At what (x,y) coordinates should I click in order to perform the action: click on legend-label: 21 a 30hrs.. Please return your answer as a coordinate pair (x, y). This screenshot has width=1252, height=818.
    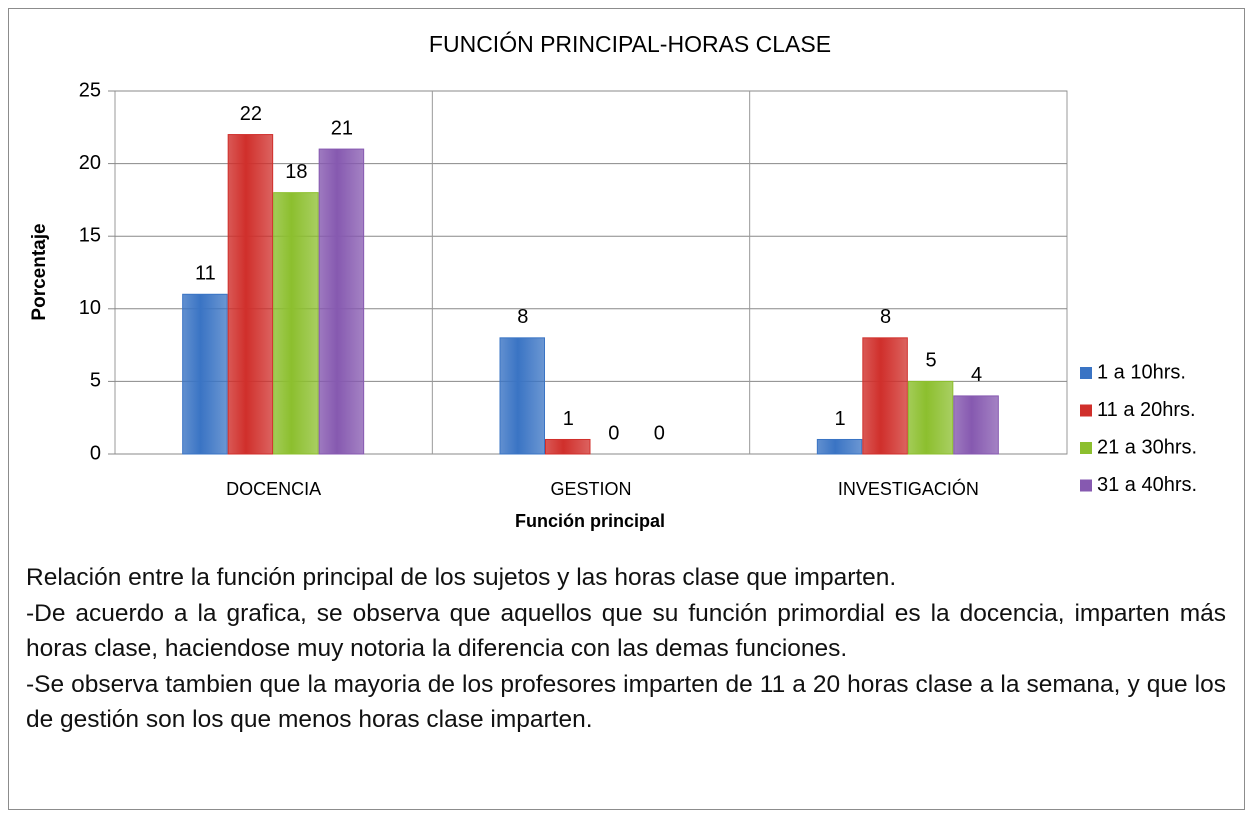
    Looking at the image, I should click on (1147, 447).